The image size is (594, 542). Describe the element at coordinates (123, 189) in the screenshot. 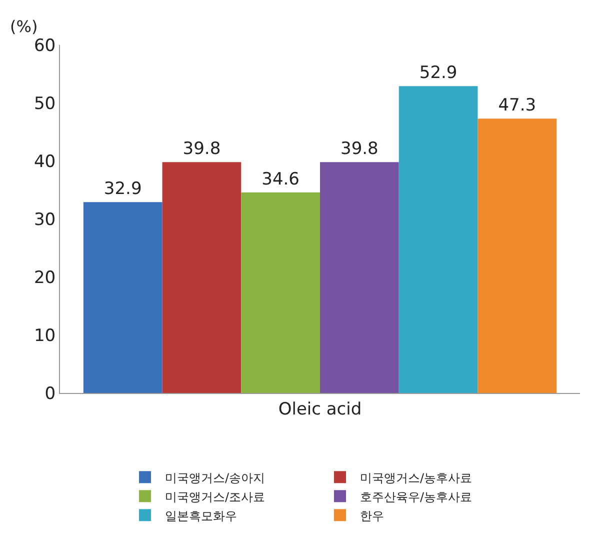

I see `data-label: 32.9` at that location.